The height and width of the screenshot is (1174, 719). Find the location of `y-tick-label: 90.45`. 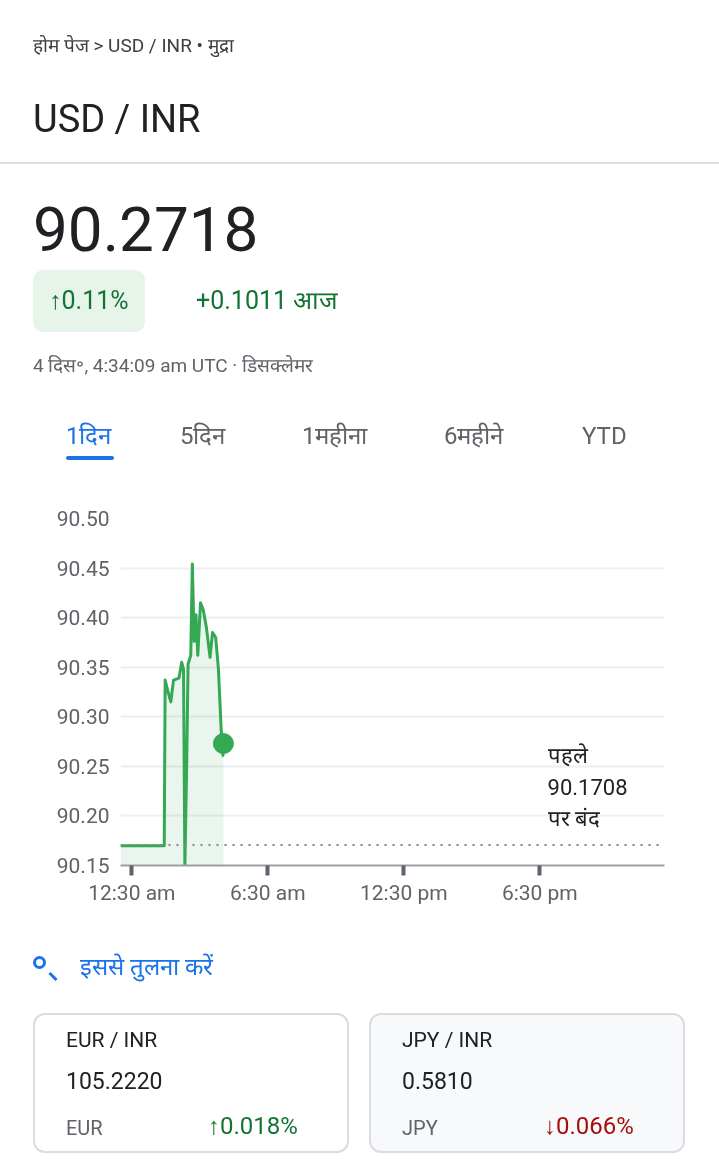

y-tick-label: 90.45 is located at coordinates (83, 568).